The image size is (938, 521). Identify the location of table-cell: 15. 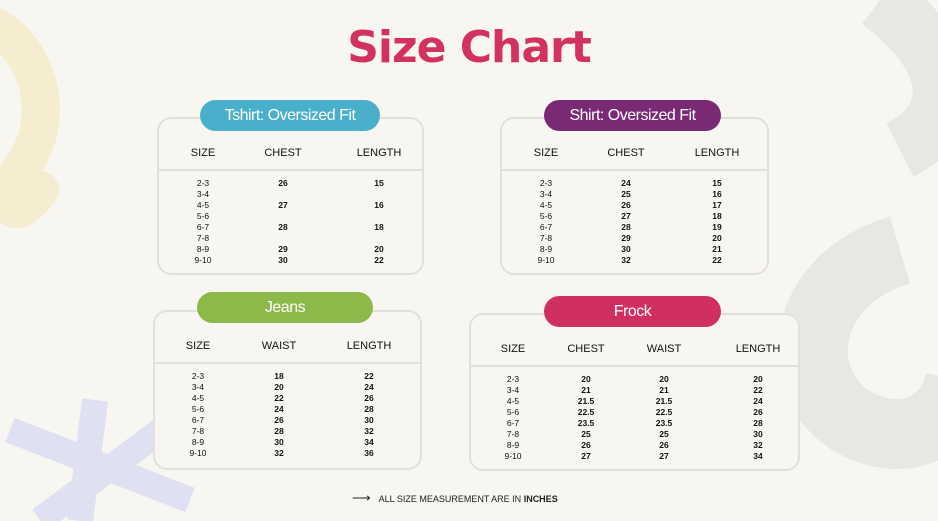
(717, 183).